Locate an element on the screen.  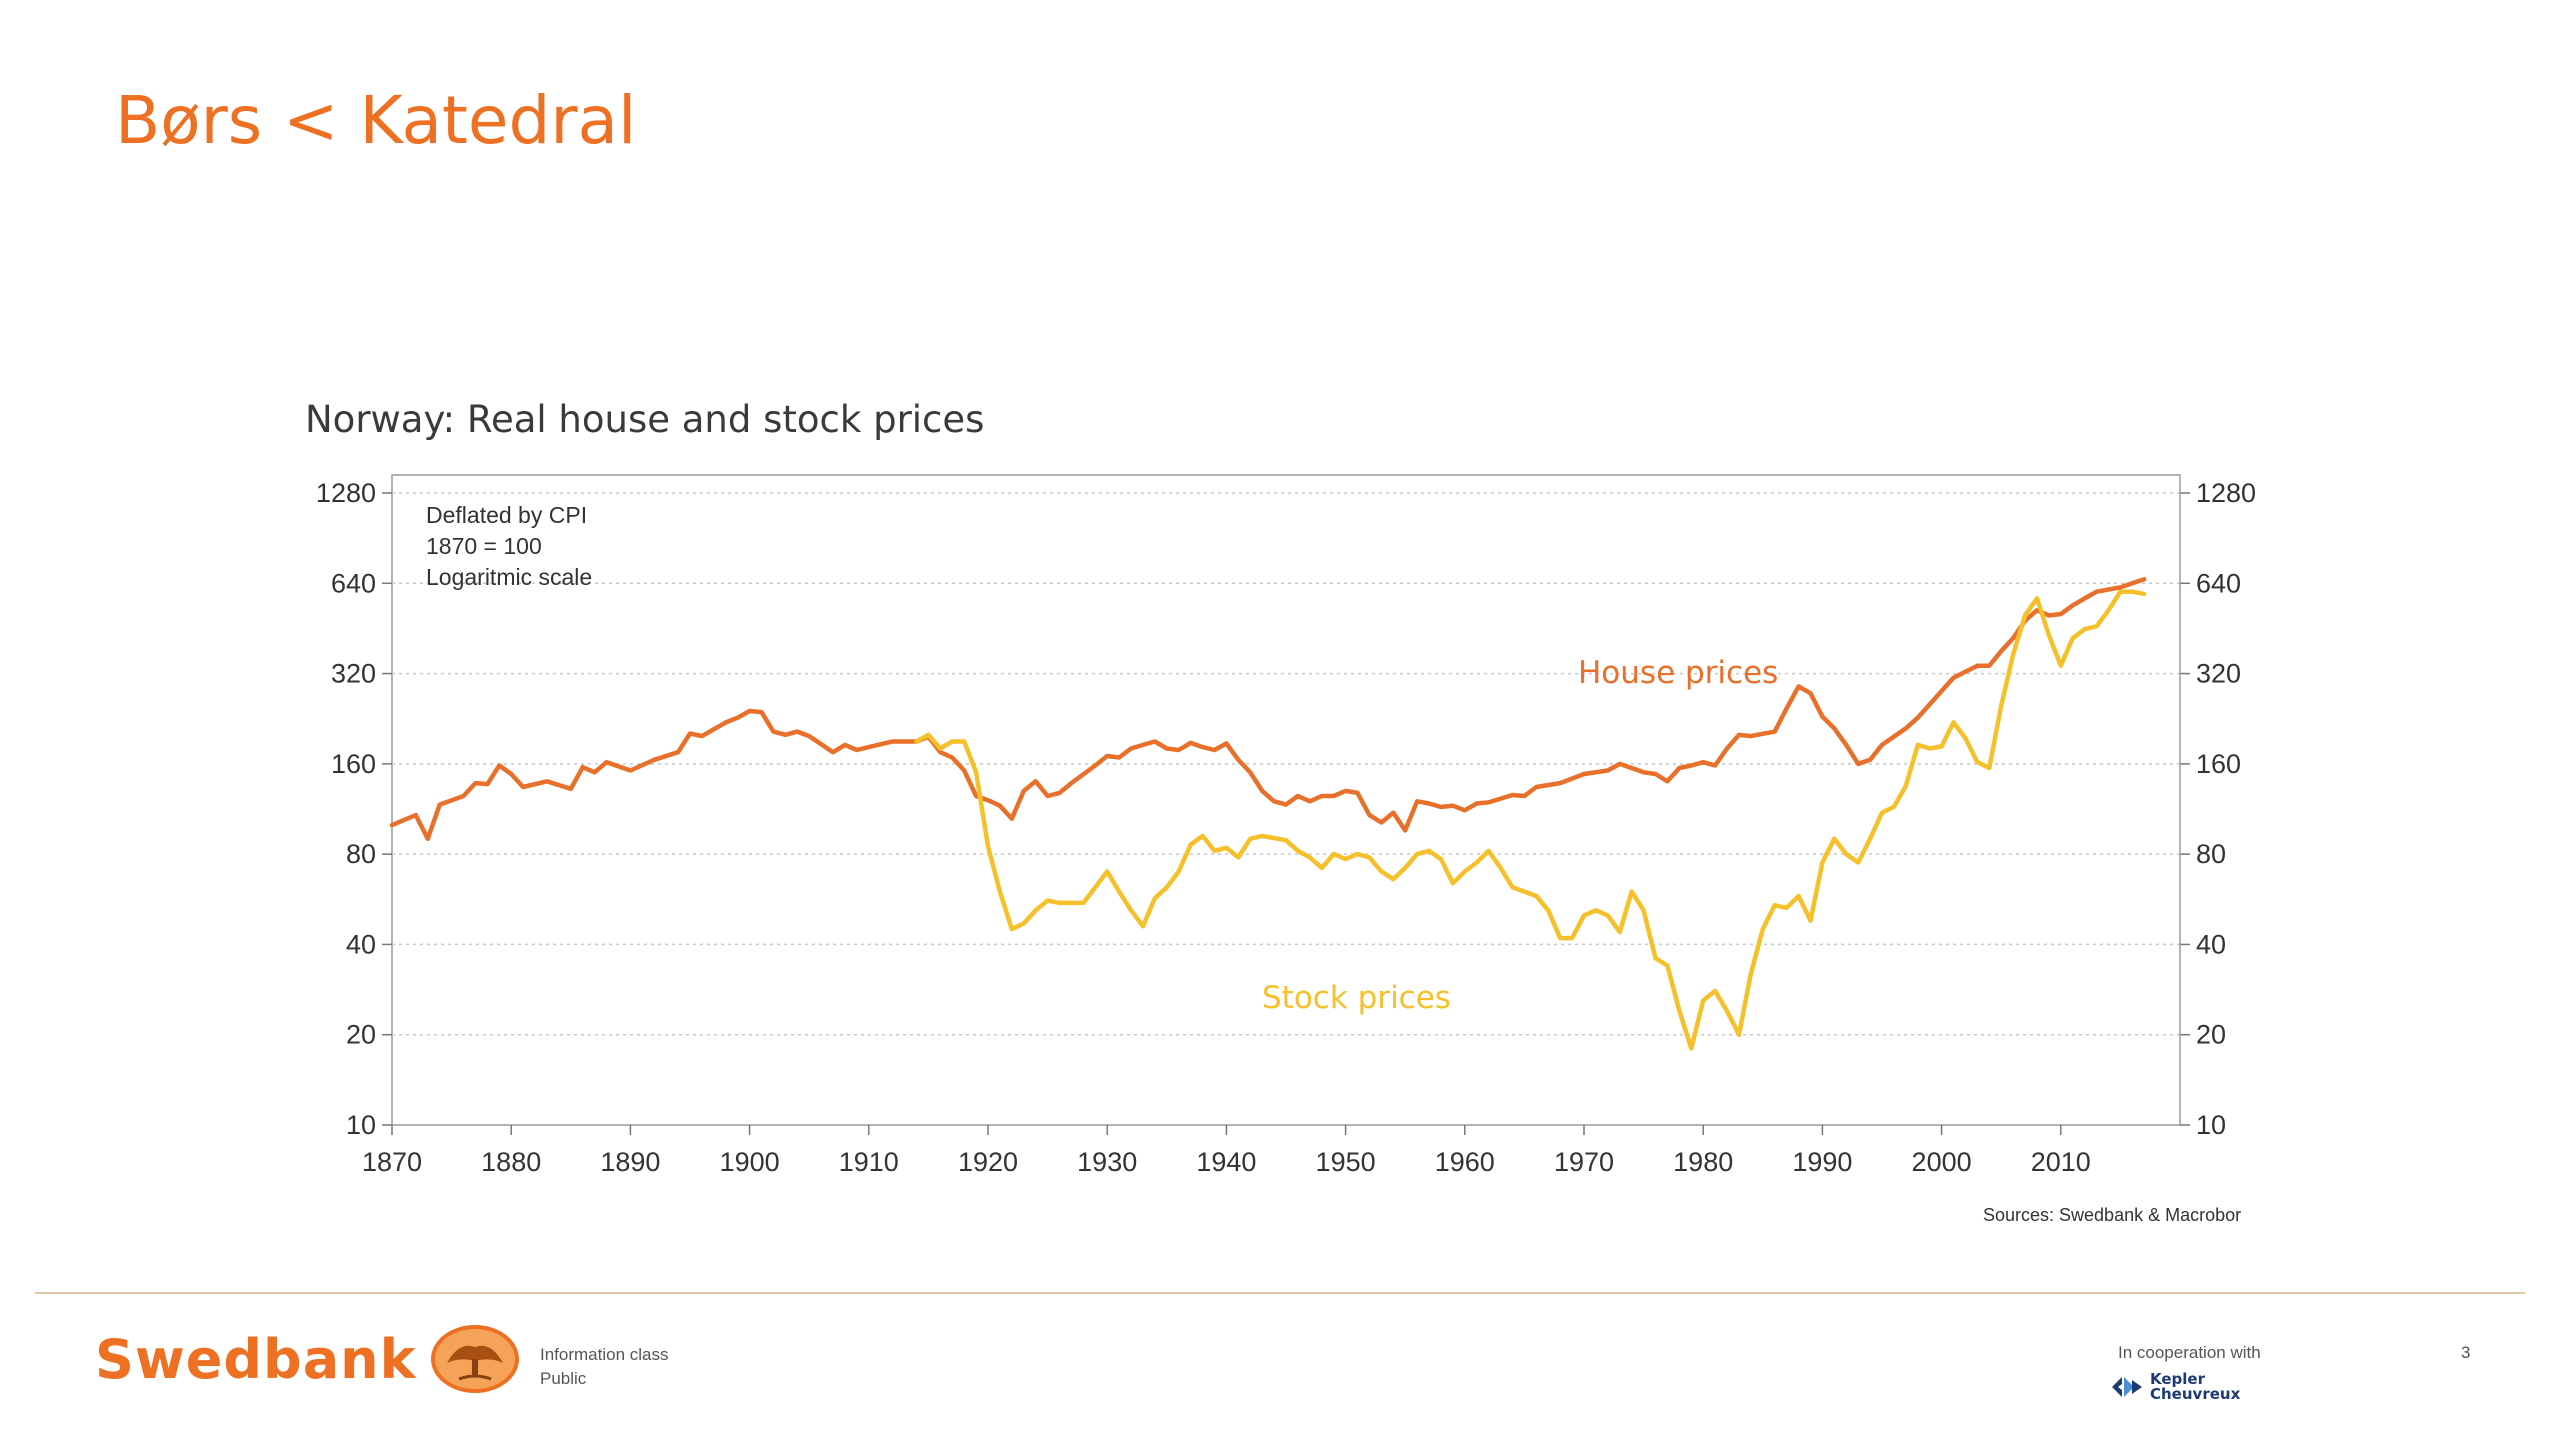
partner-line1: Kepler is located at coordinates (2177, 1379).